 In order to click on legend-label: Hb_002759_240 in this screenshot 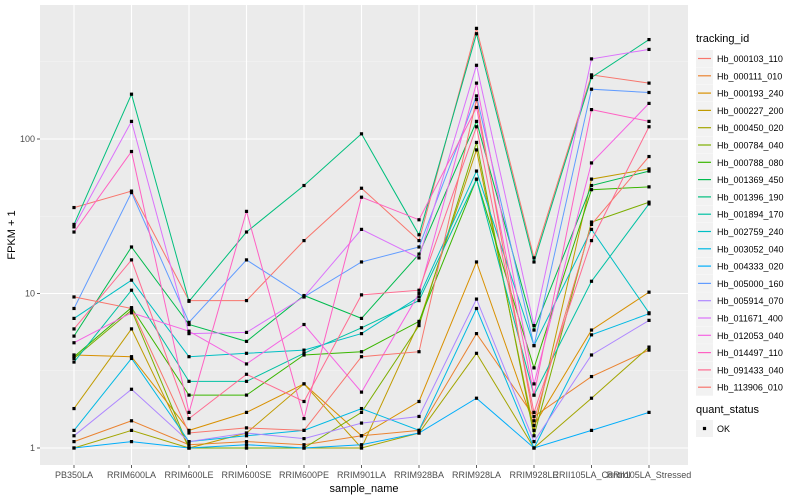, I will do `click(750, 232)`.